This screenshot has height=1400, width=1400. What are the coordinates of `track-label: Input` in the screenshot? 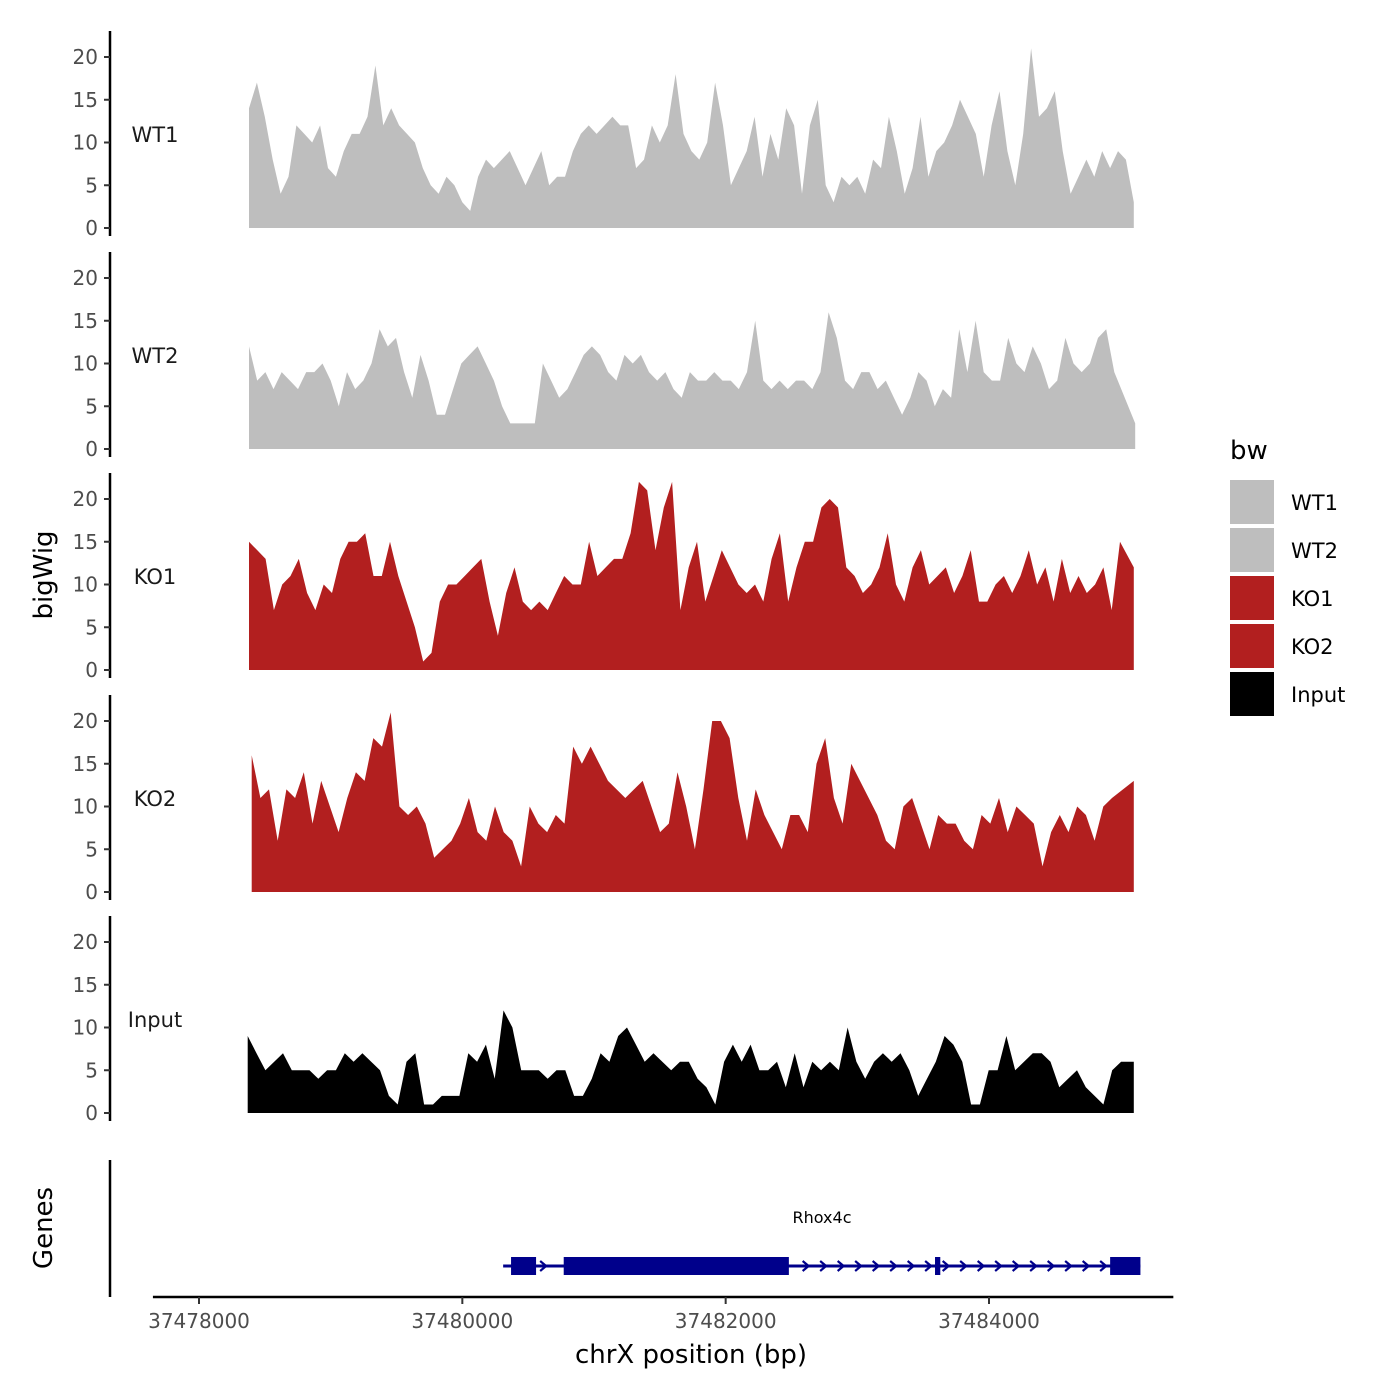 It's located at (155, 1020).